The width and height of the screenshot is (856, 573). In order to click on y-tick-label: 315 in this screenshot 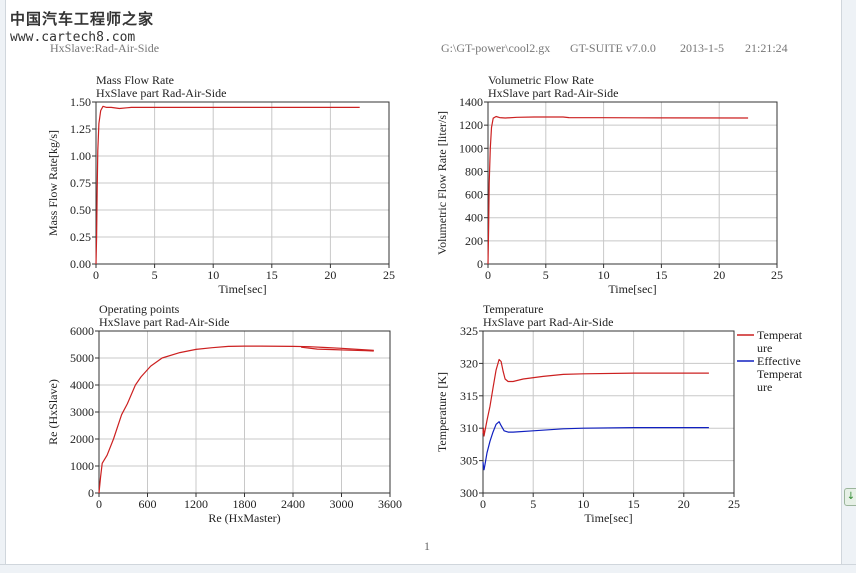, I will do `click(469, 396)`.